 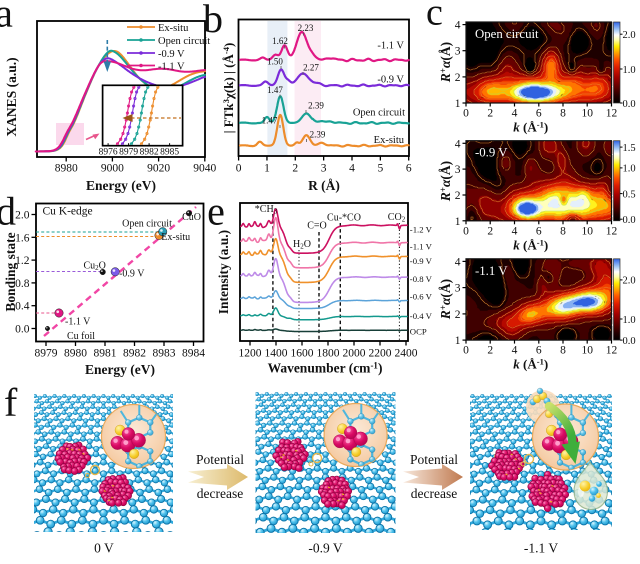 I want to click on svg-text: 1.5, so click(x=629, y=148).